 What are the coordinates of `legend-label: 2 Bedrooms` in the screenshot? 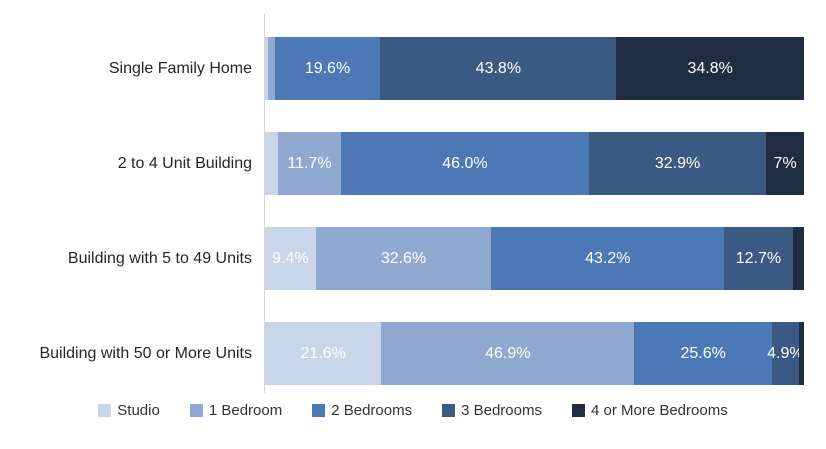 It's located at (372, 410).